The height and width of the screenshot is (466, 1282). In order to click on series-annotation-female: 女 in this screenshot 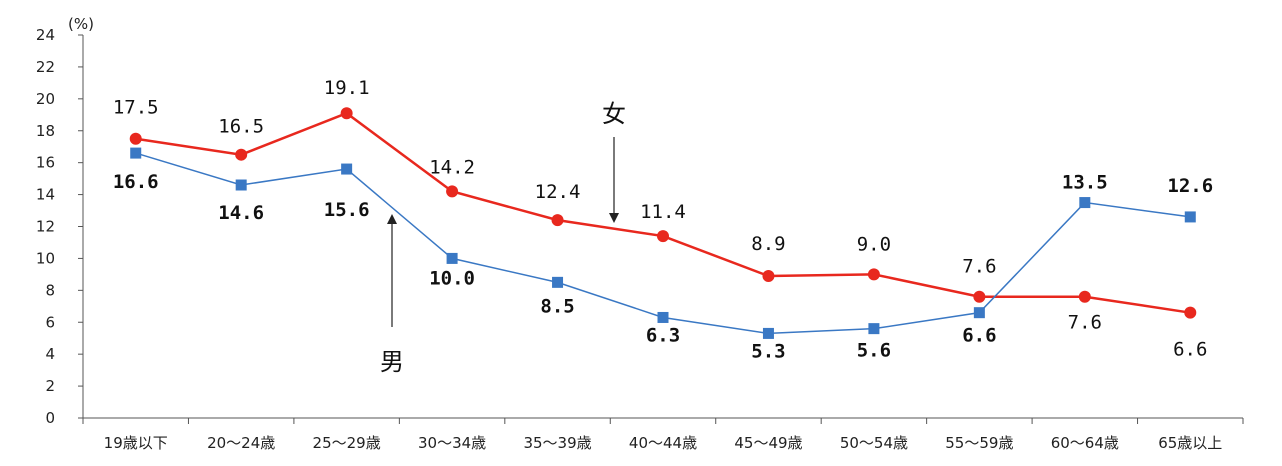, I will do `click(614, 114)`.